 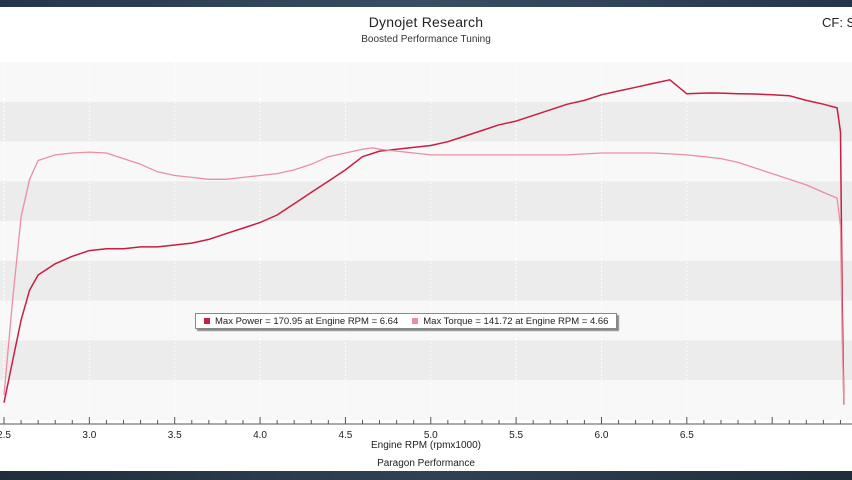 What do you see at coordinates (426, 445) in the screenshot?
I see `x-axis-label: Engine RPM (rpmx1000)` at bounding box center [426, 445].